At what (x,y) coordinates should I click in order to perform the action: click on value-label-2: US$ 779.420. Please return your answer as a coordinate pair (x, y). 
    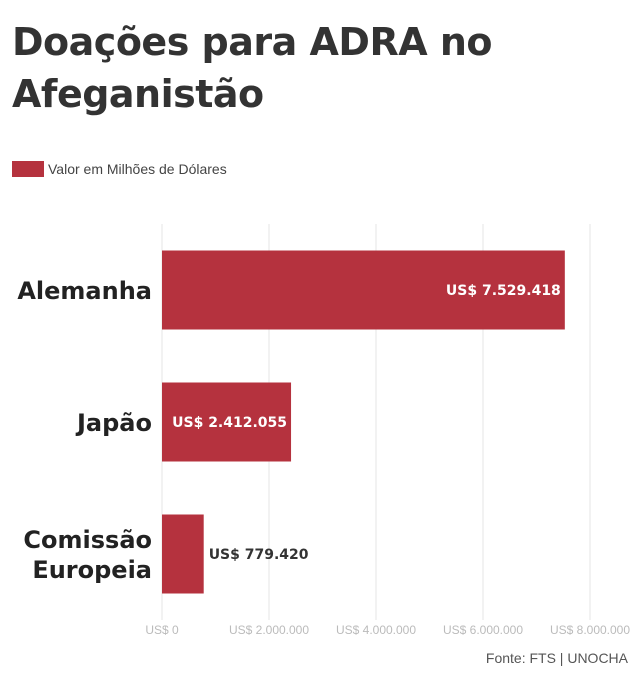
    Looking at the image, I should click on (259, 555).